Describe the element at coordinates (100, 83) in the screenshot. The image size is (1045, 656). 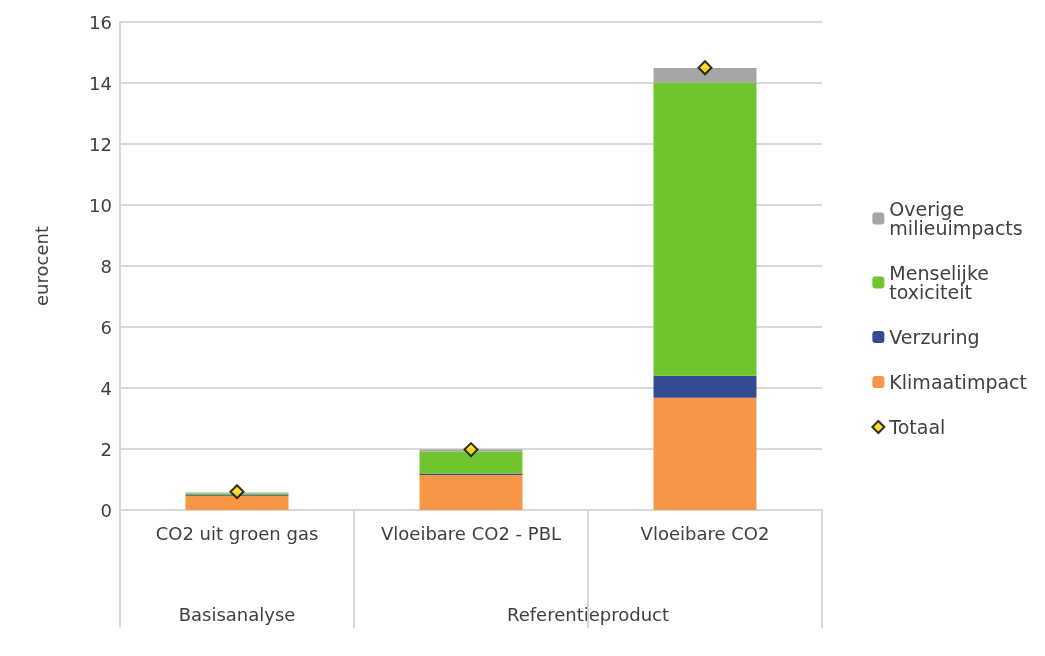
I see `y-tick-label: 14` at that location.